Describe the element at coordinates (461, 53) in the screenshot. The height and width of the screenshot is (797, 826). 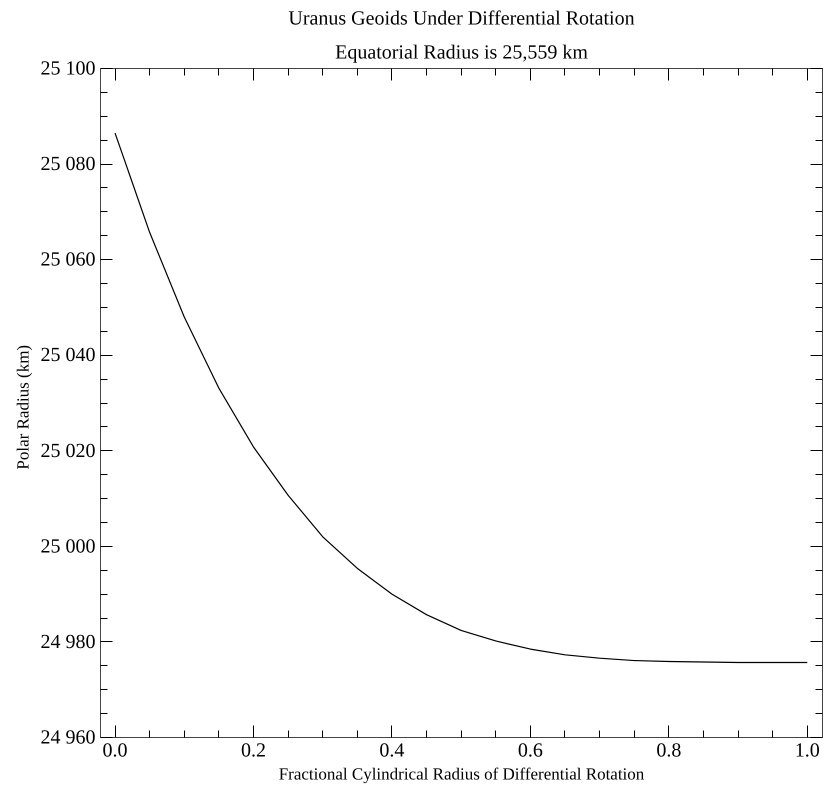
I see `chart-subtitle: Equatorial Radius is 25,559 km` at that location.